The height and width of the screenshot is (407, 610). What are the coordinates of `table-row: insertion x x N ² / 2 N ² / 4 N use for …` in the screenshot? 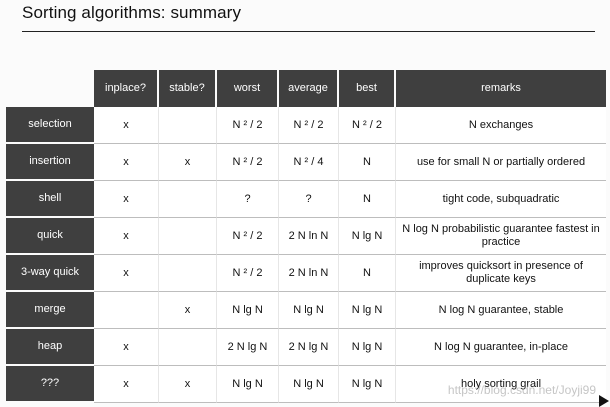 It's located at (308, 162).